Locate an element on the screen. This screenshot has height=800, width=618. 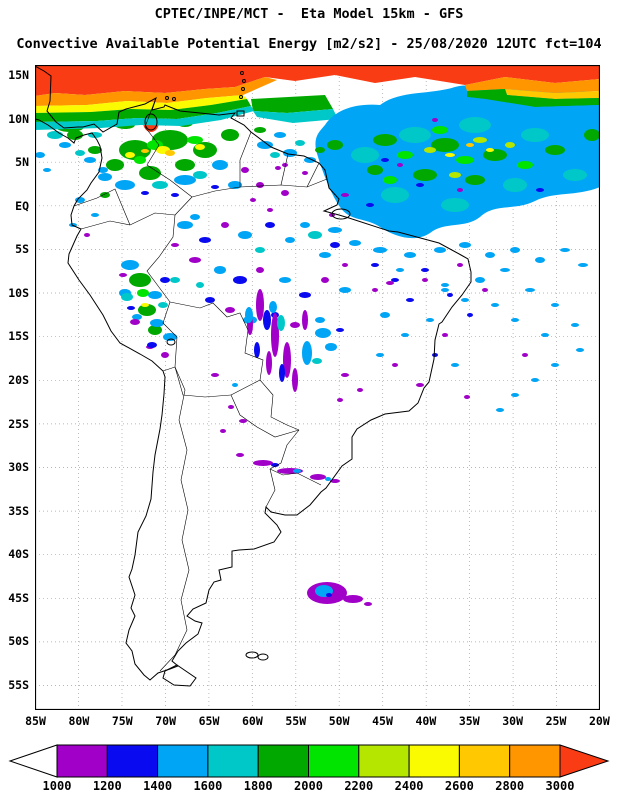
cape-band-teal is located at coordinates (186, 122).